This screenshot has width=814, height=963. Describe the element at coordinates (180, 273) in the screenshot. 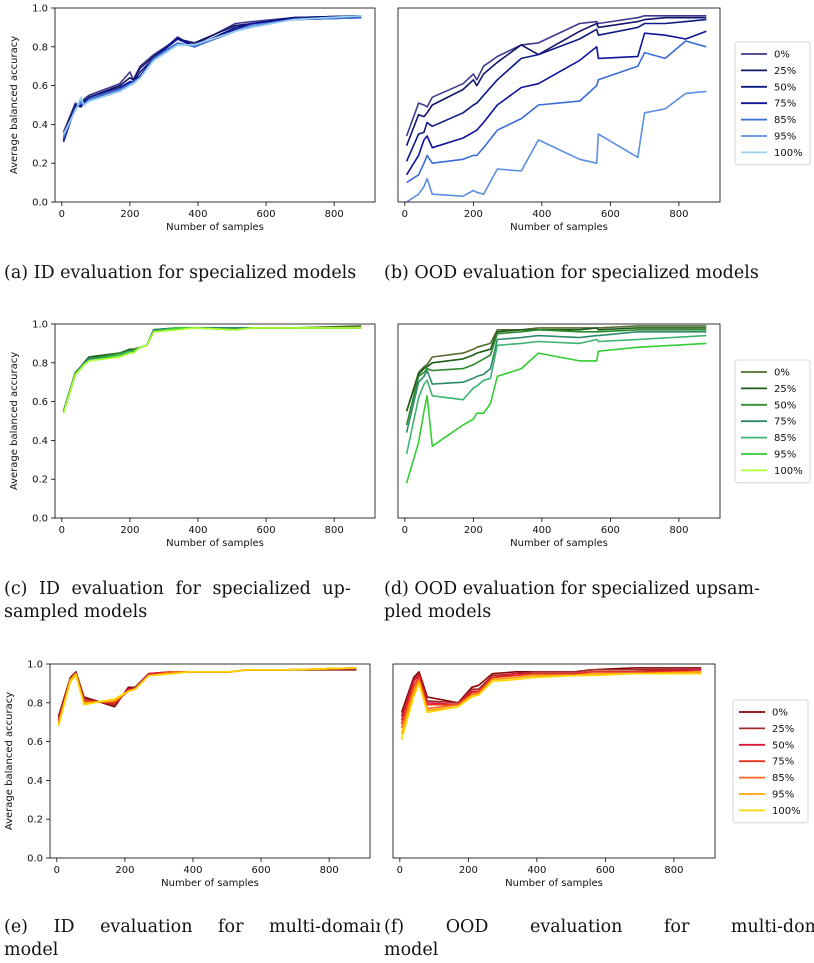

I see `caption-a: (a) ID evaluation for specialized models` at that location.